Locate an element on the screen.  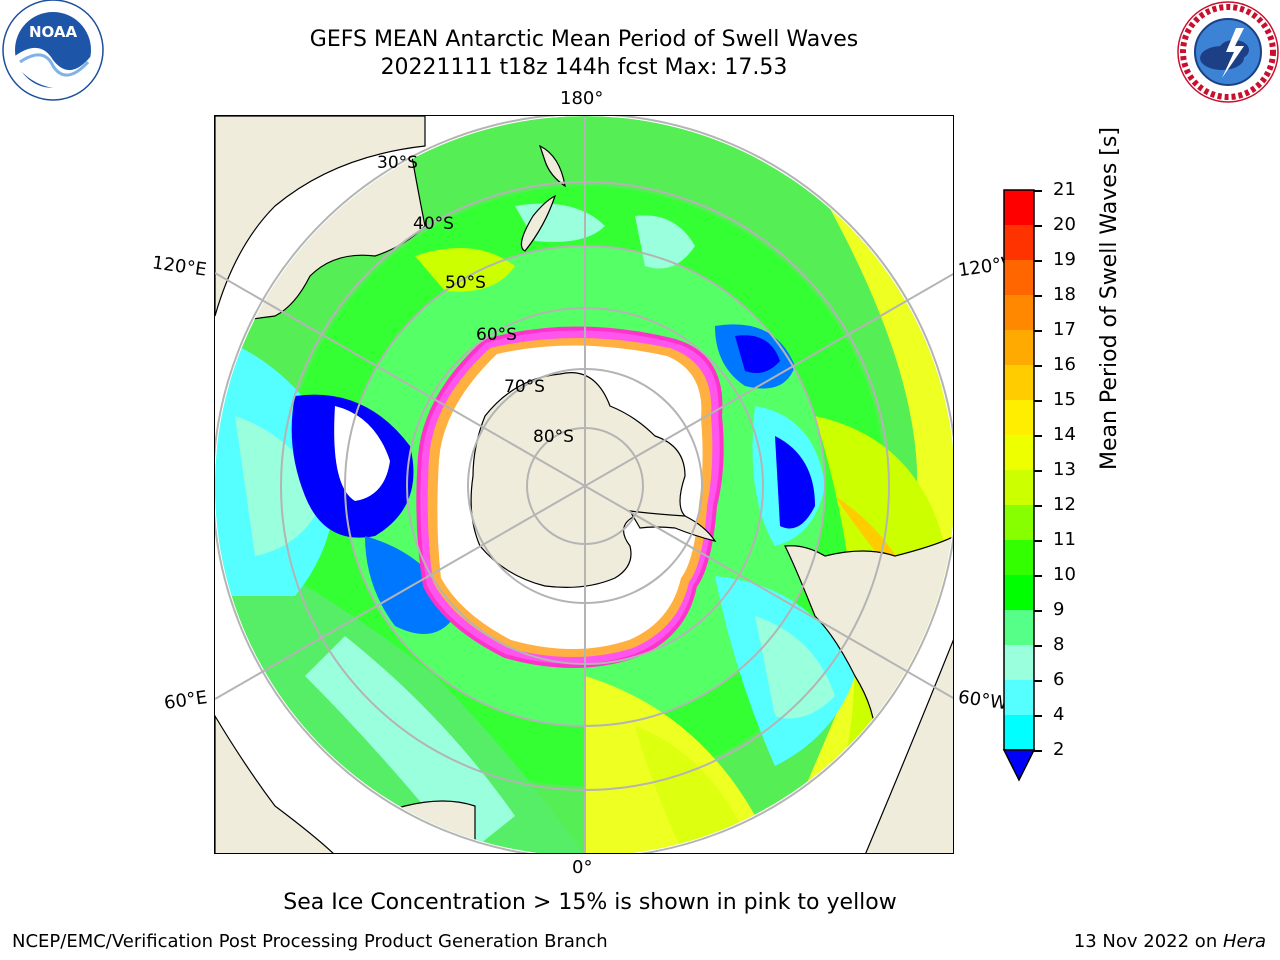
colorbar-tick-label: 14 is located at coordinates (1064, 434).